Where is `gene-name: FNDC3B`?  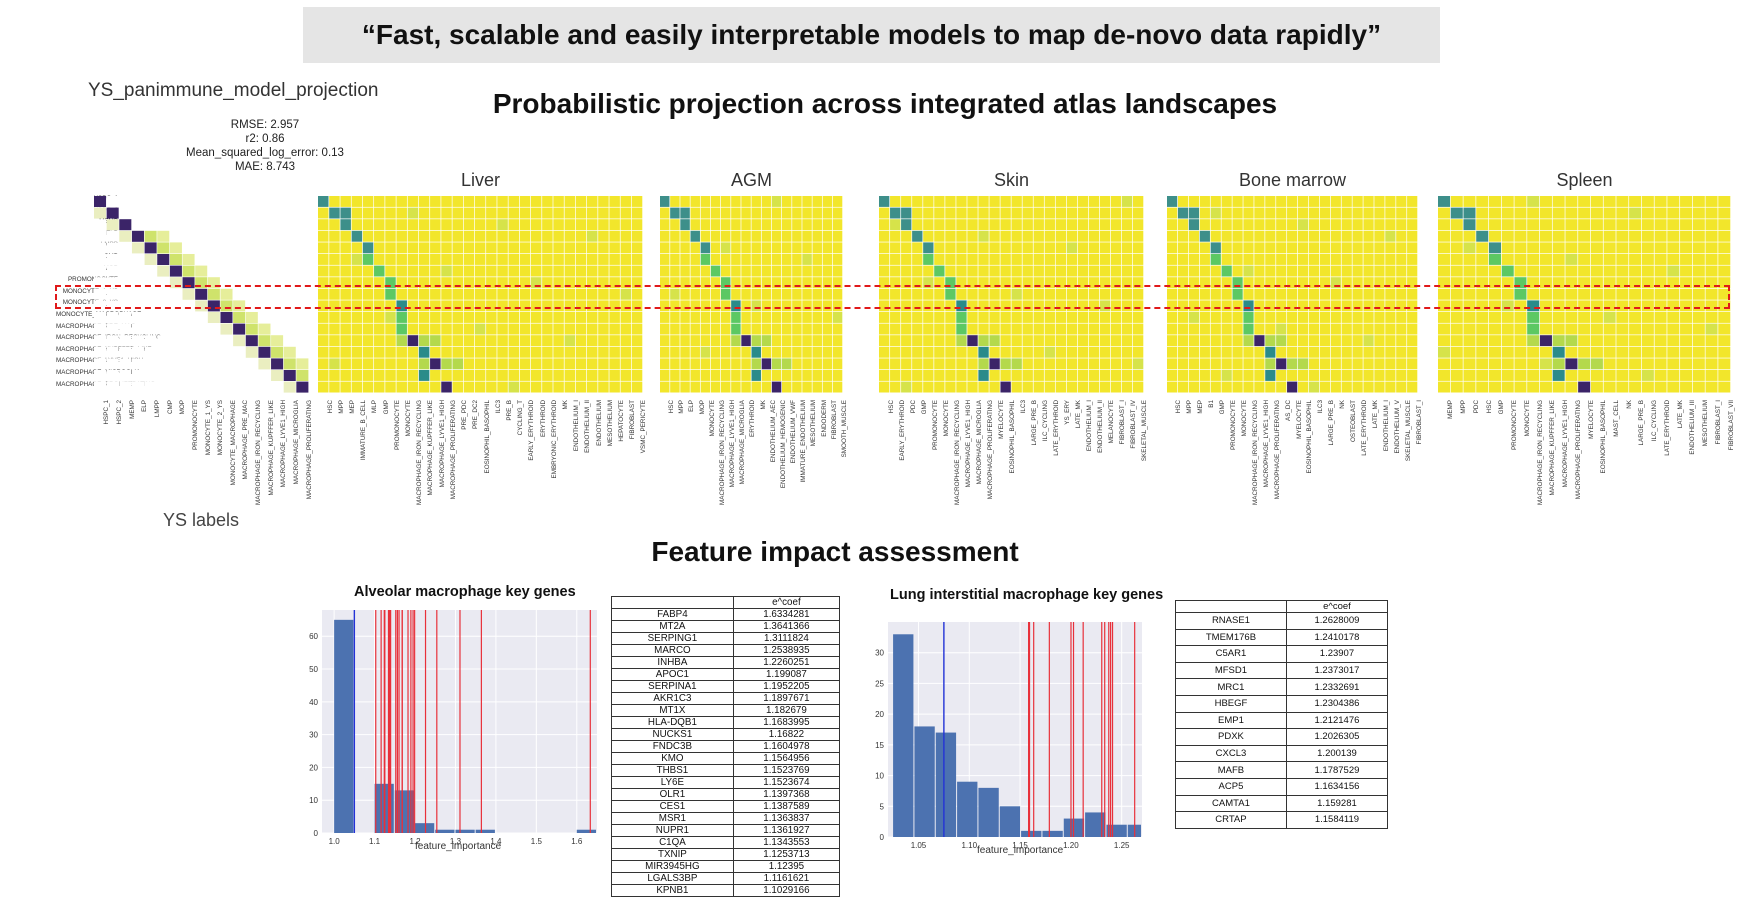
gene-name: FNDC3B is located at coordinates (672, 746).